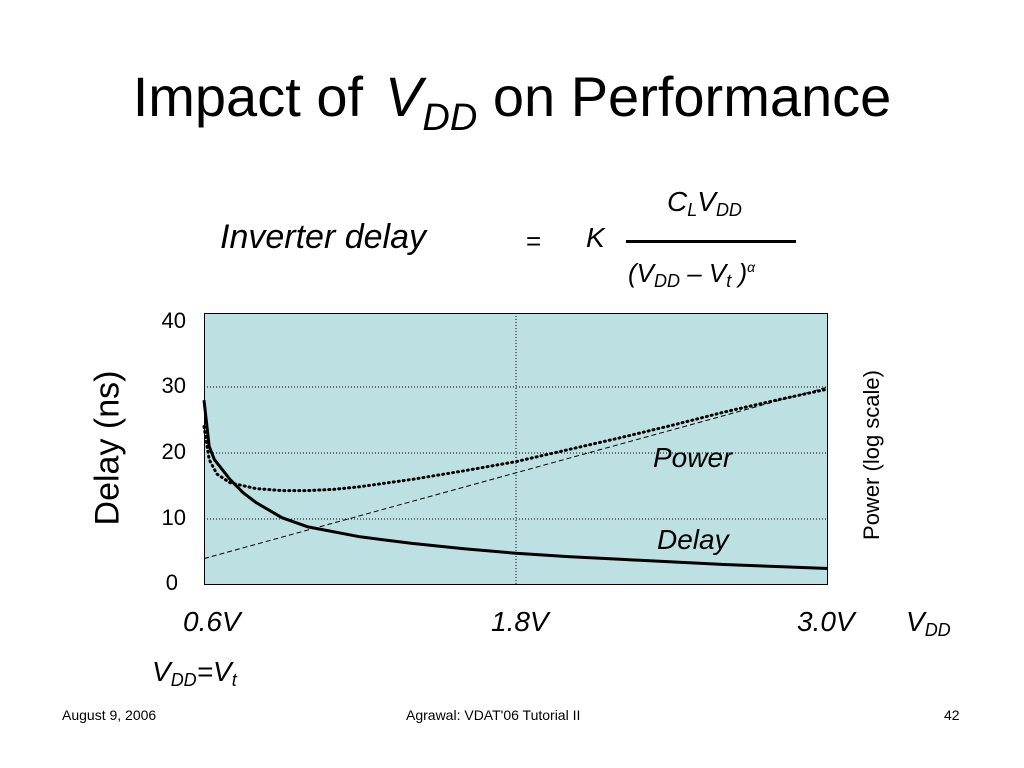  Describe the element at coordinates (161, 671) in the screenshot. I see `vt-v: V` at that location.